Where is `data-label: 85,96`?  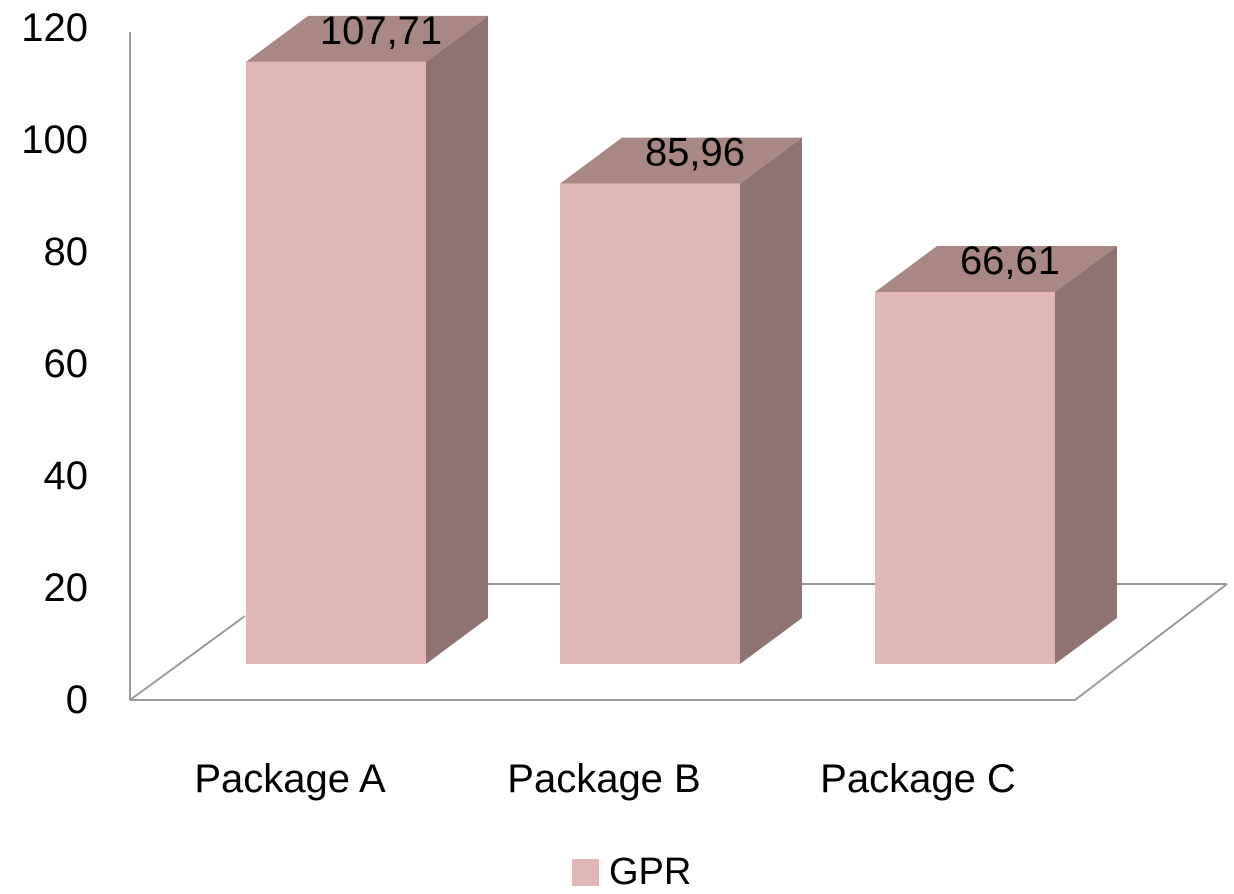
data-label: 85,96 is located at coordinates (695, 153).